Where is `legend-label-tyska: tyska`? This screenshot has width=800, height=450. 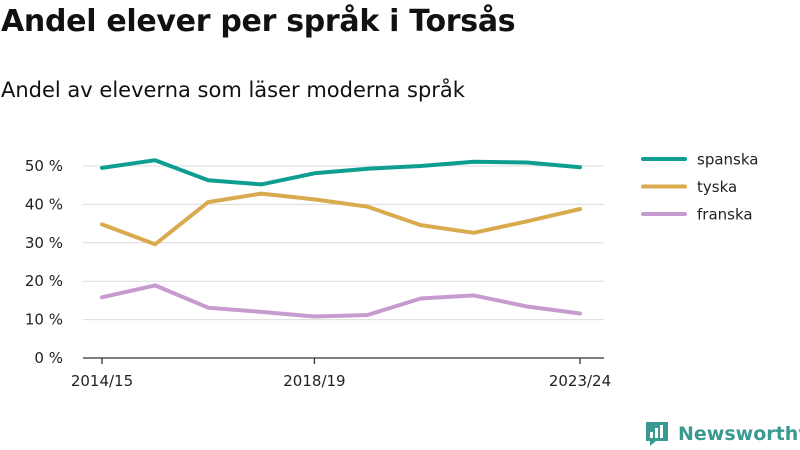
legend-label-tyska: tyska is located at coordinates (717, 187).